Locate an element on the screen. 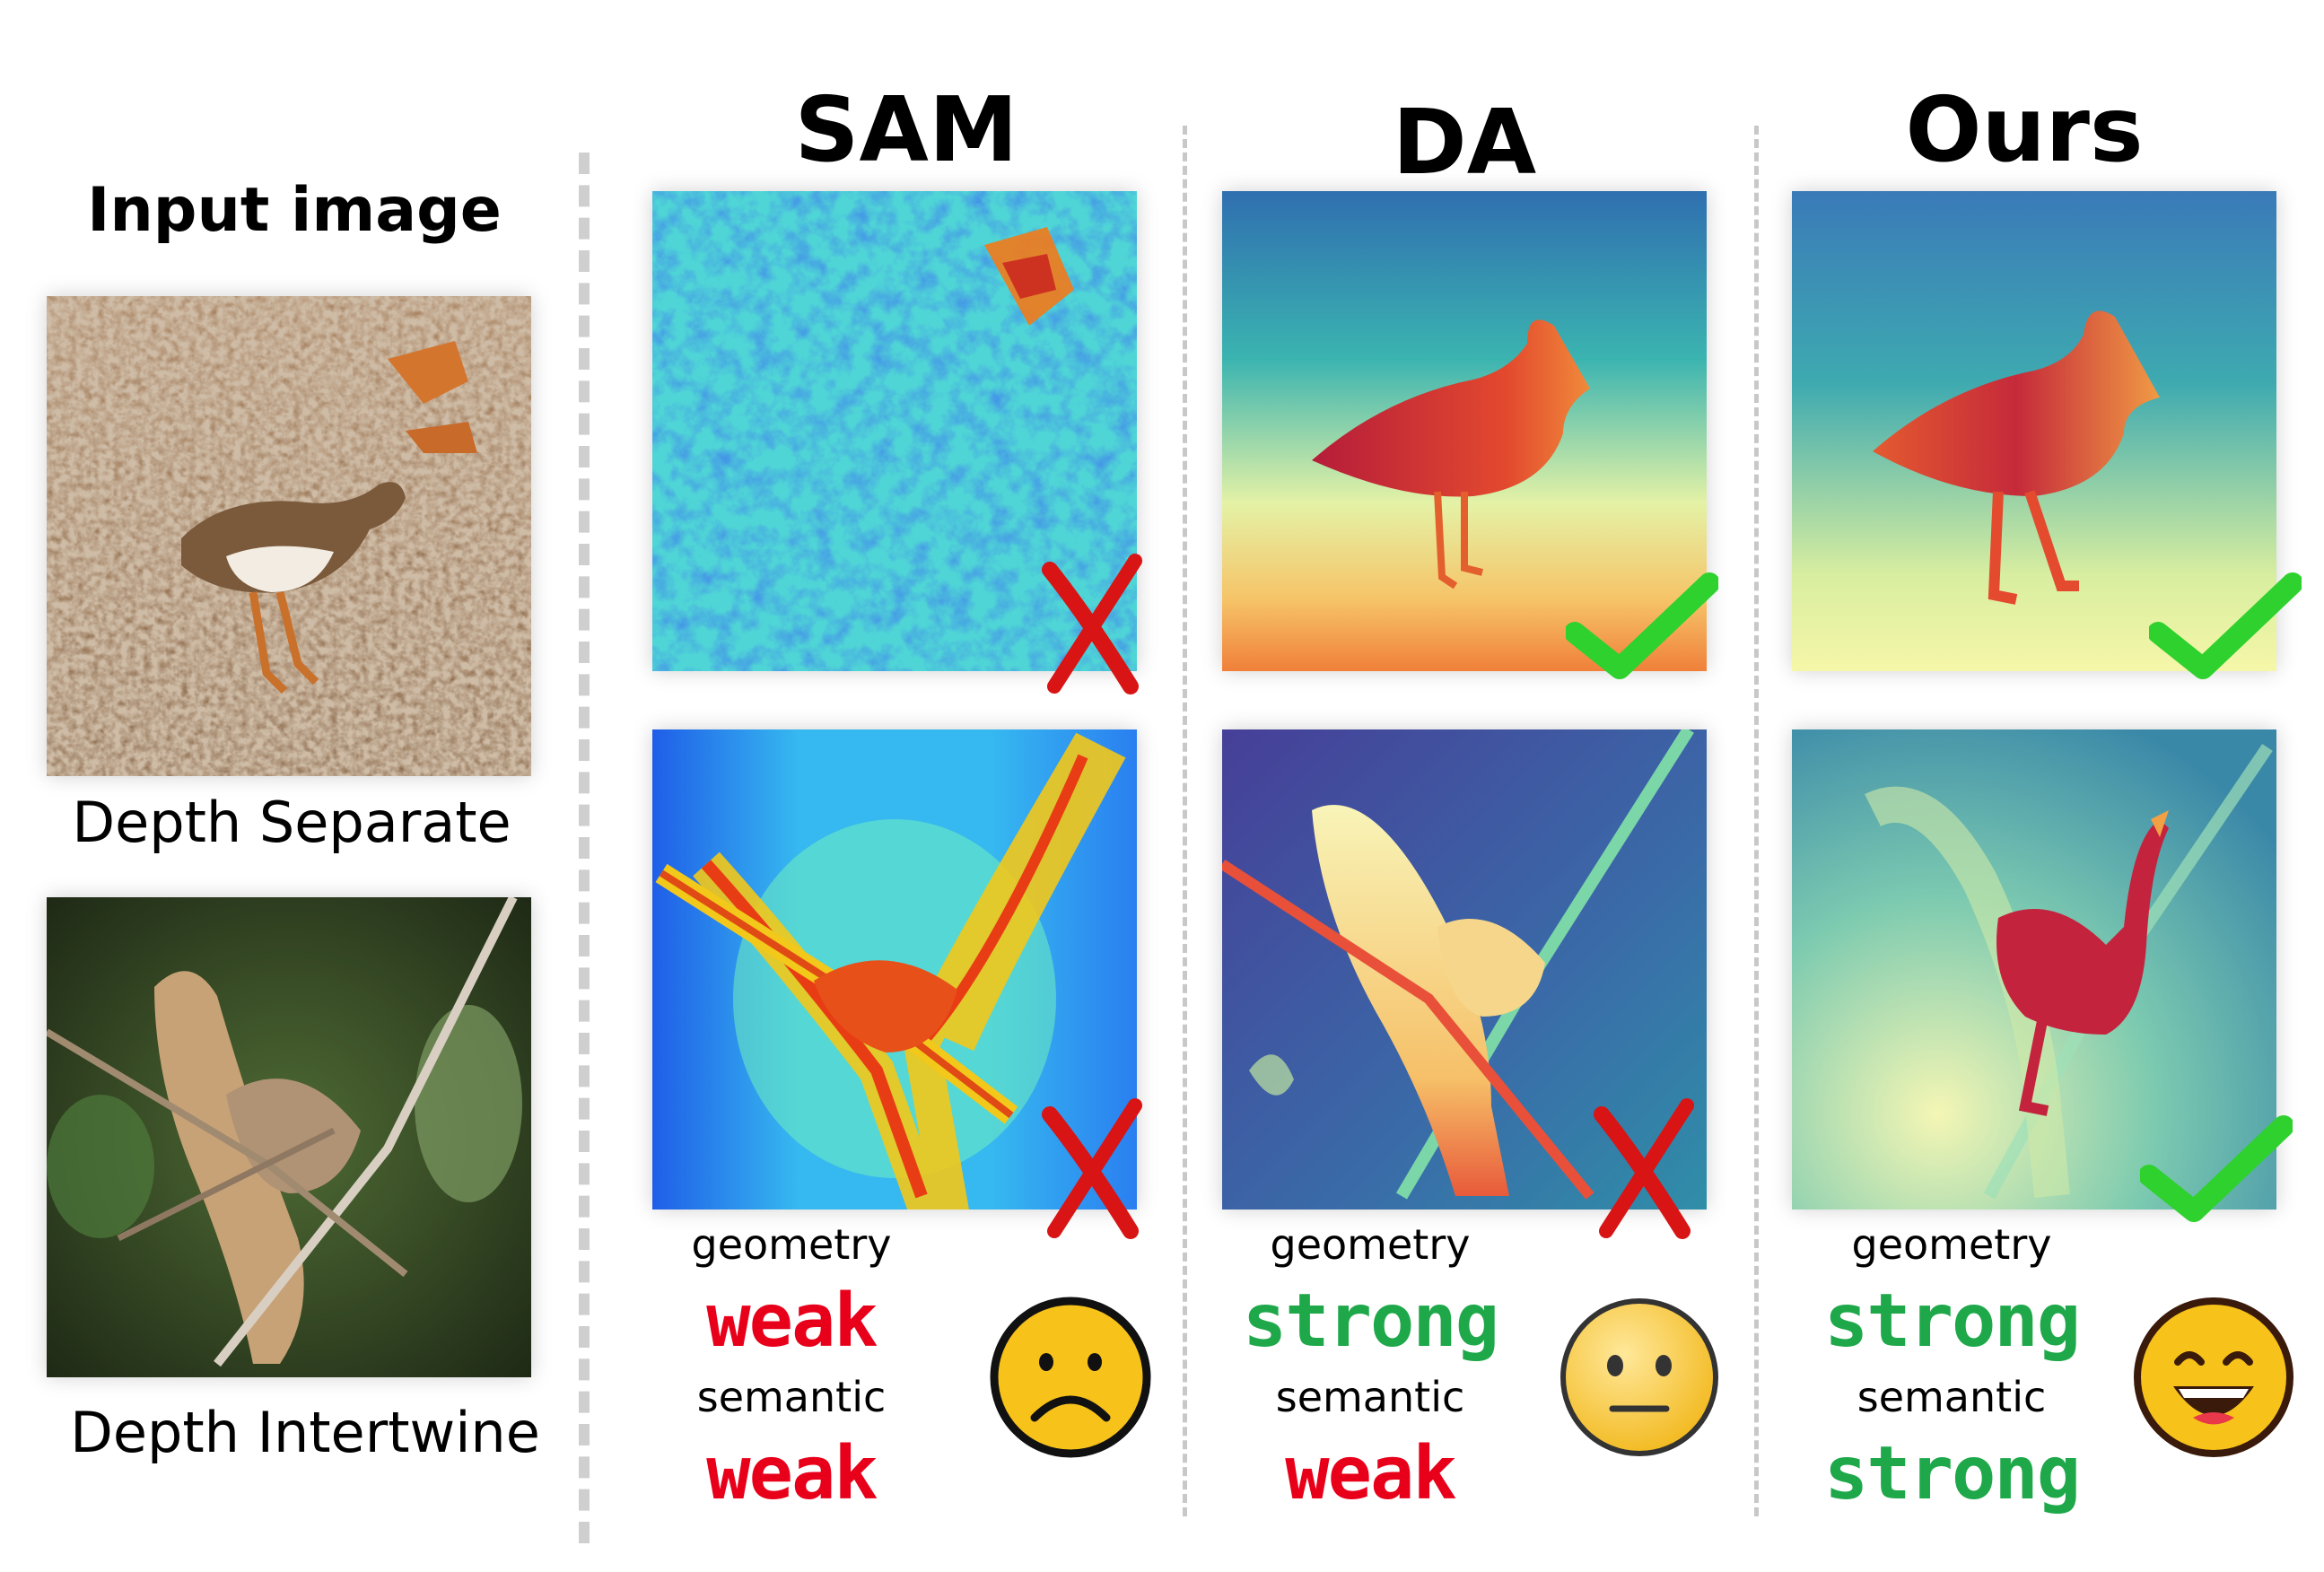  ours-column-title: Ours is located at coordinates (2025, 130).